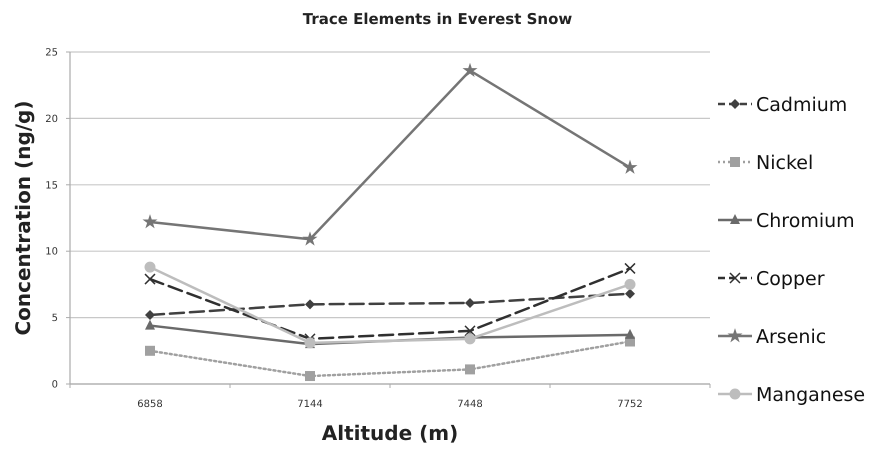 The width and height of the screenshot is (875, 453). Describe the element at coordinates (51, 252) in the screenshot. I see `y-tick-label: 10` at that location.